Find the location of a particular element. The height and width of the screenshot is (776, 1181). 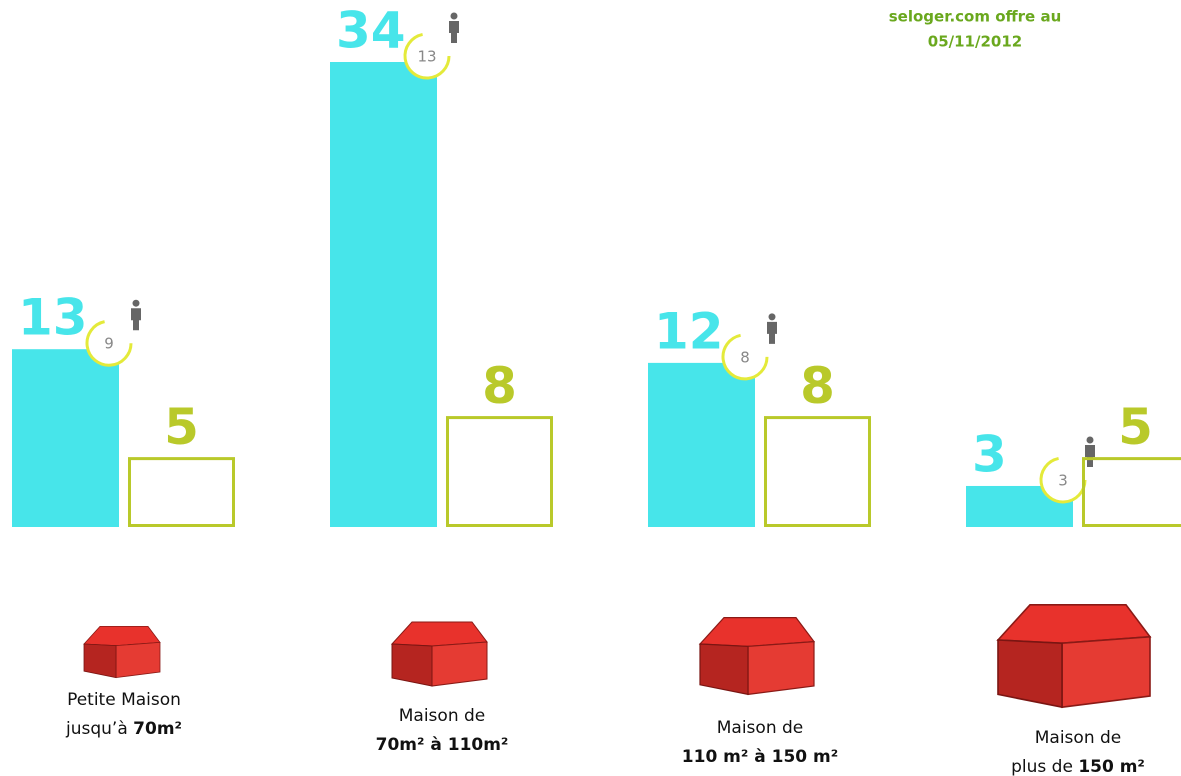

category-label: 110 m² à 150 m² is located at coordinates (760, 757).